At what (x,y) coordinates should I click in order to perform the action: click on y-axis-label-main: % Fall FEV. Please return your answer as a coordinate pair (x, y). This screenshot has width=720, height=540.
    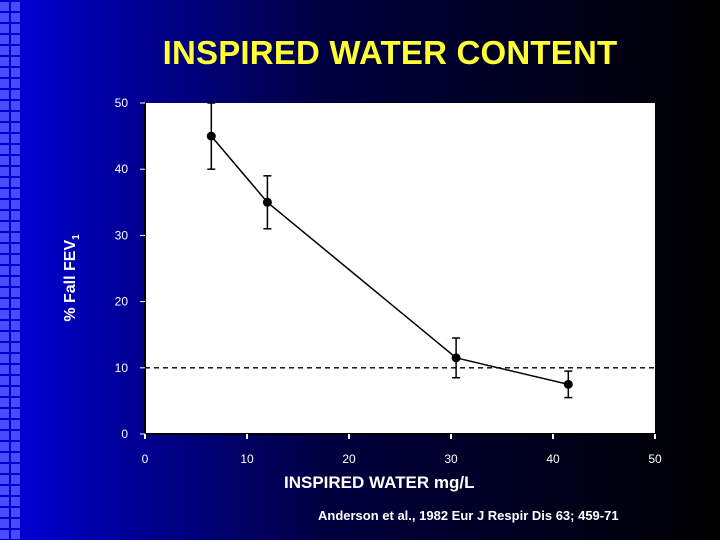
    Looking at the image, I should click on (70, 280).